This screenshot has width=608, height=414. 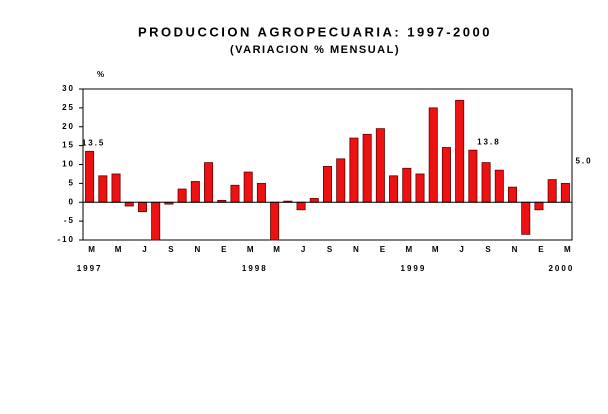 I want to click on y-tick-label: 5, so click(x=72, y=182).